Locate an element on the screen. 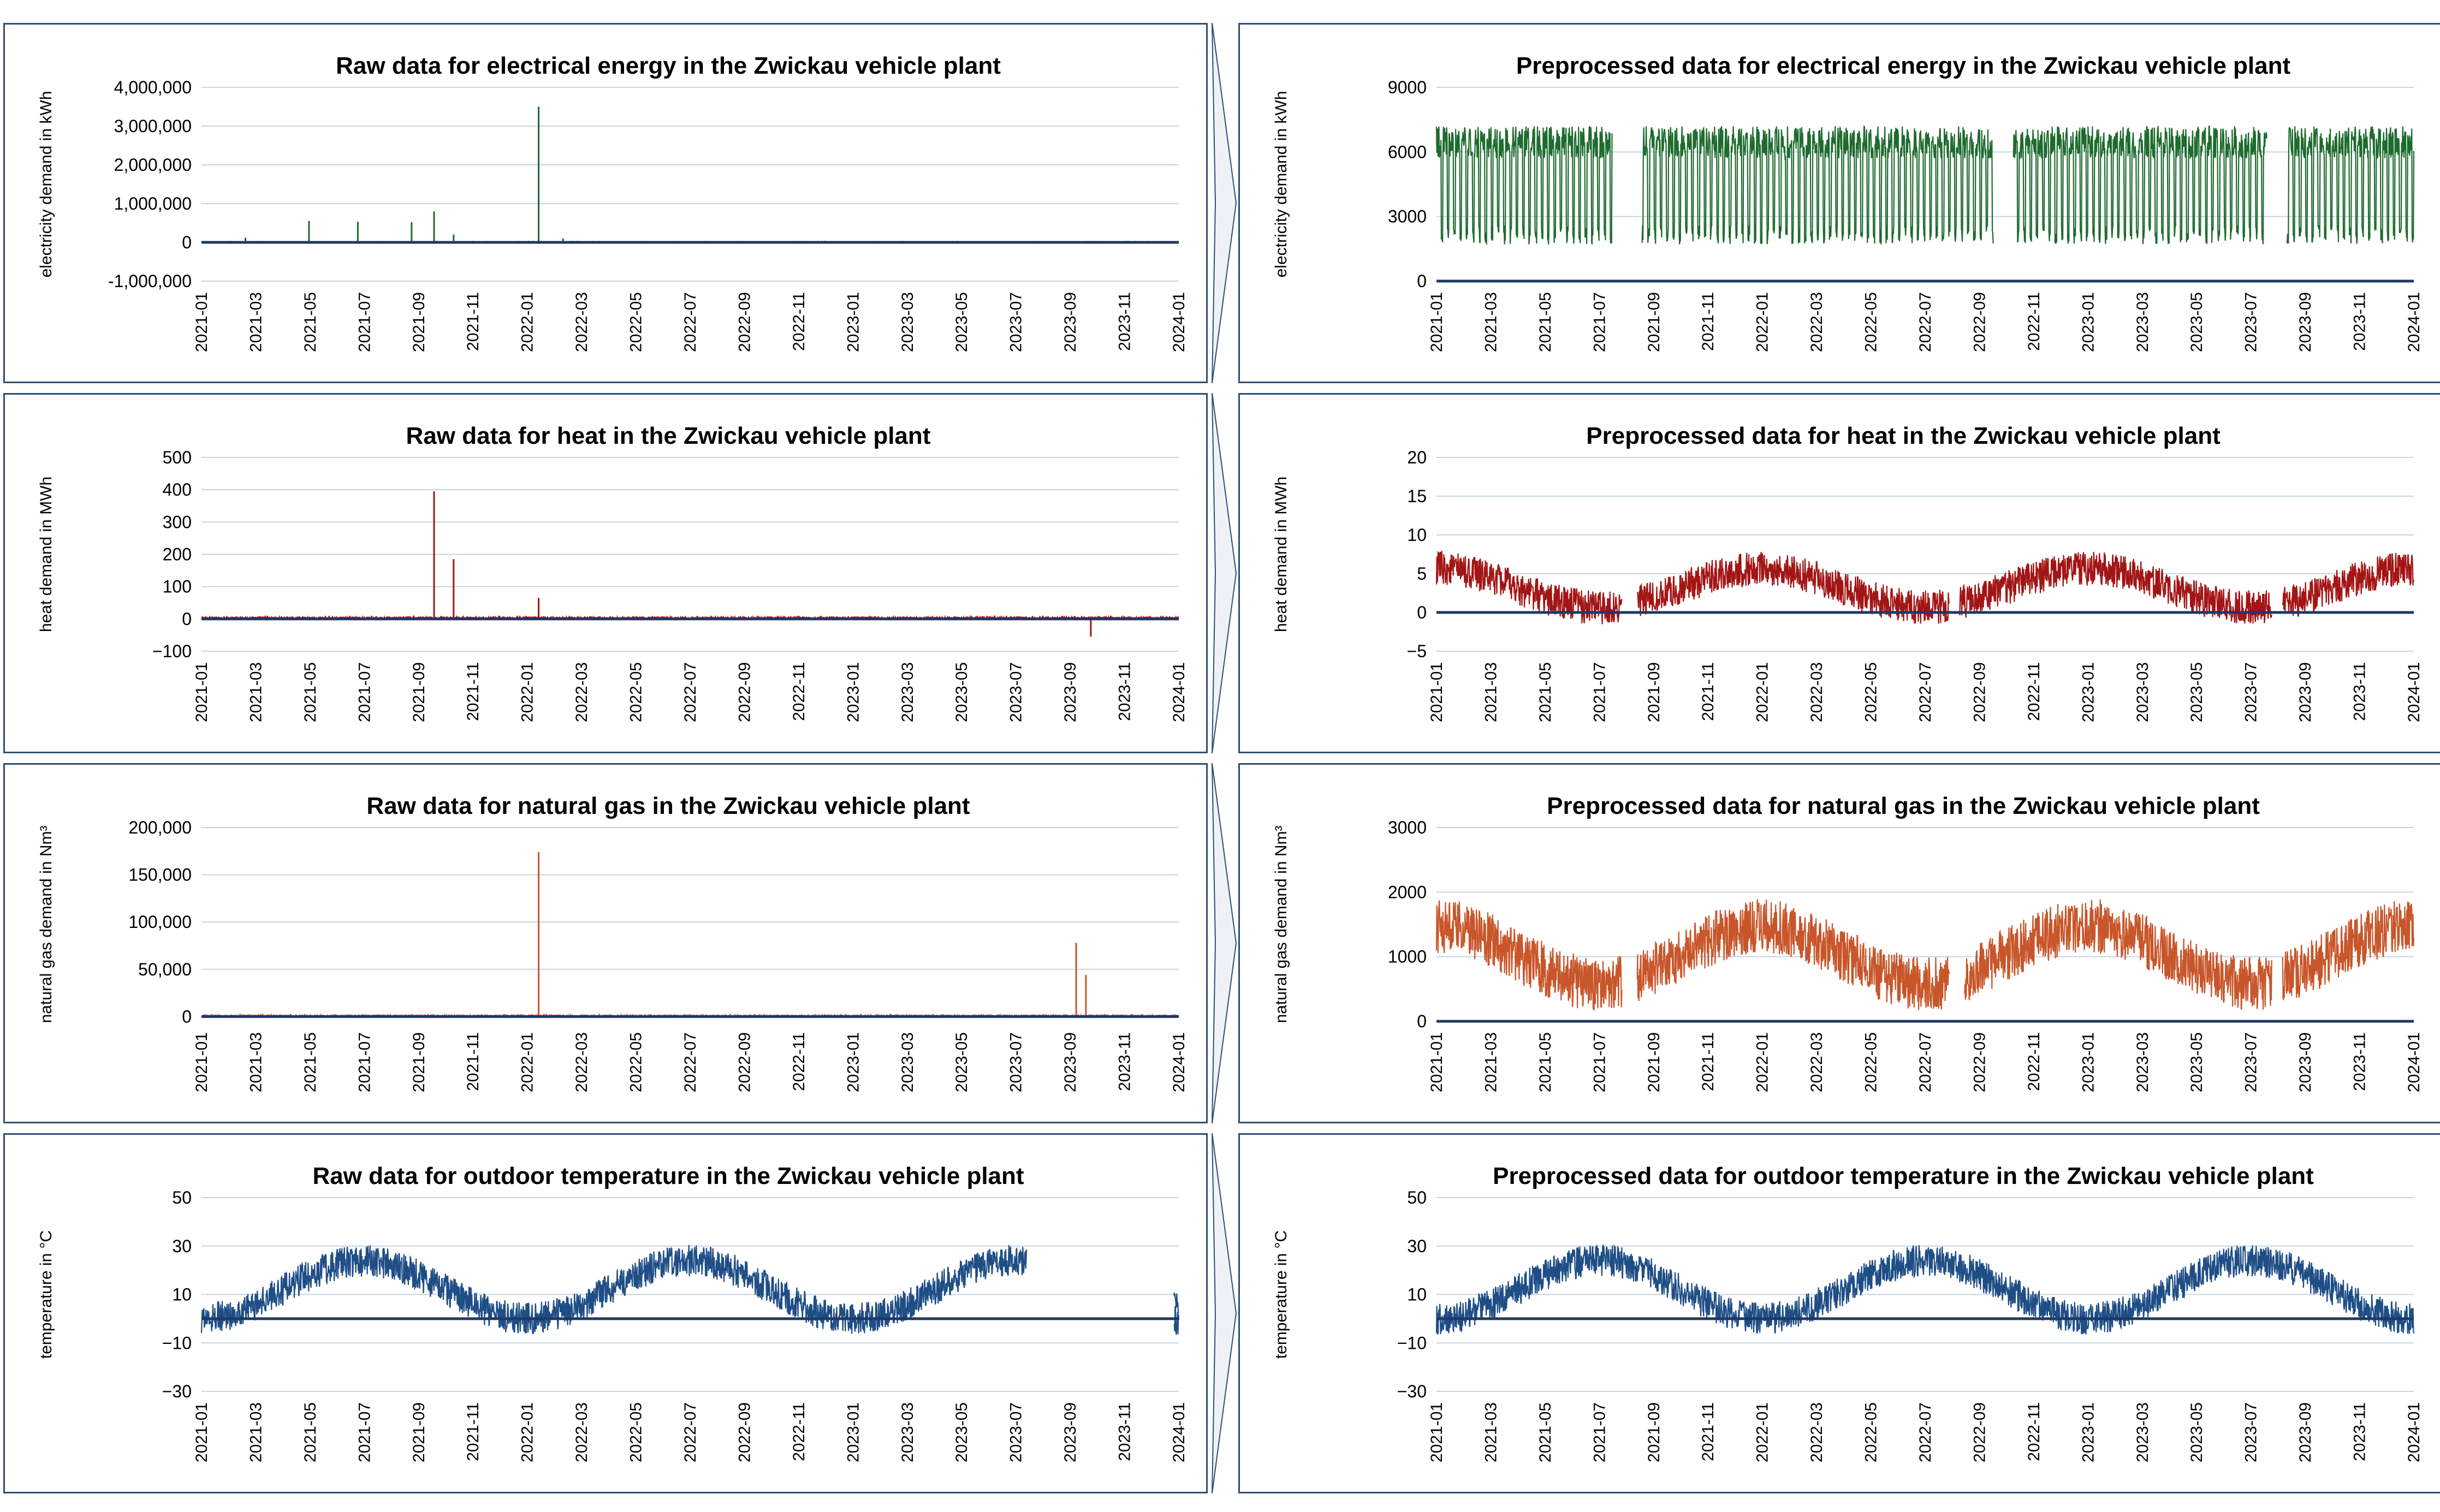 This screenshot has height=1512, width=2440. y-tick-label: 4,000,000 is located at coordinates (153, 87).